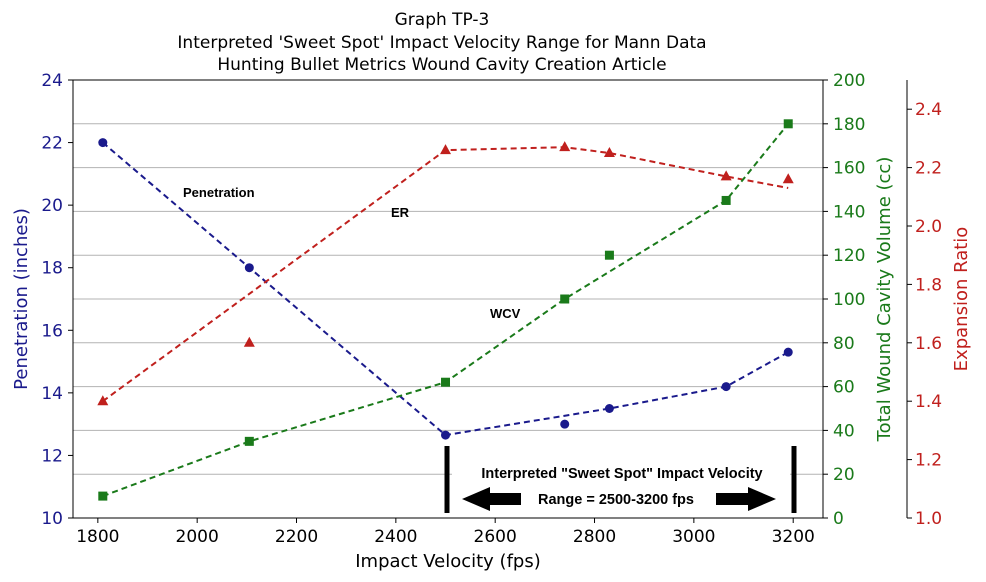  I want to click on y-right2-tick-label: 1.8, so click(928, 285).